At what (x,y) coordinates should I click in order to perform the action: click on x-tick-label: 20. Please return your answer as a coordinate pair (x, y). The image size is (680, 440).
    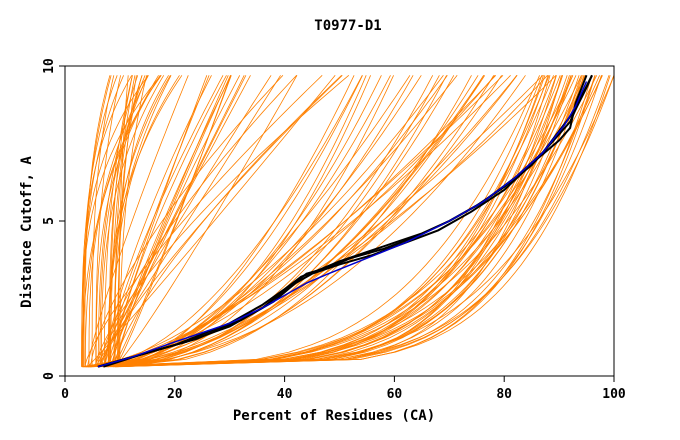
    Looking at the image, I should click on (175, 394).